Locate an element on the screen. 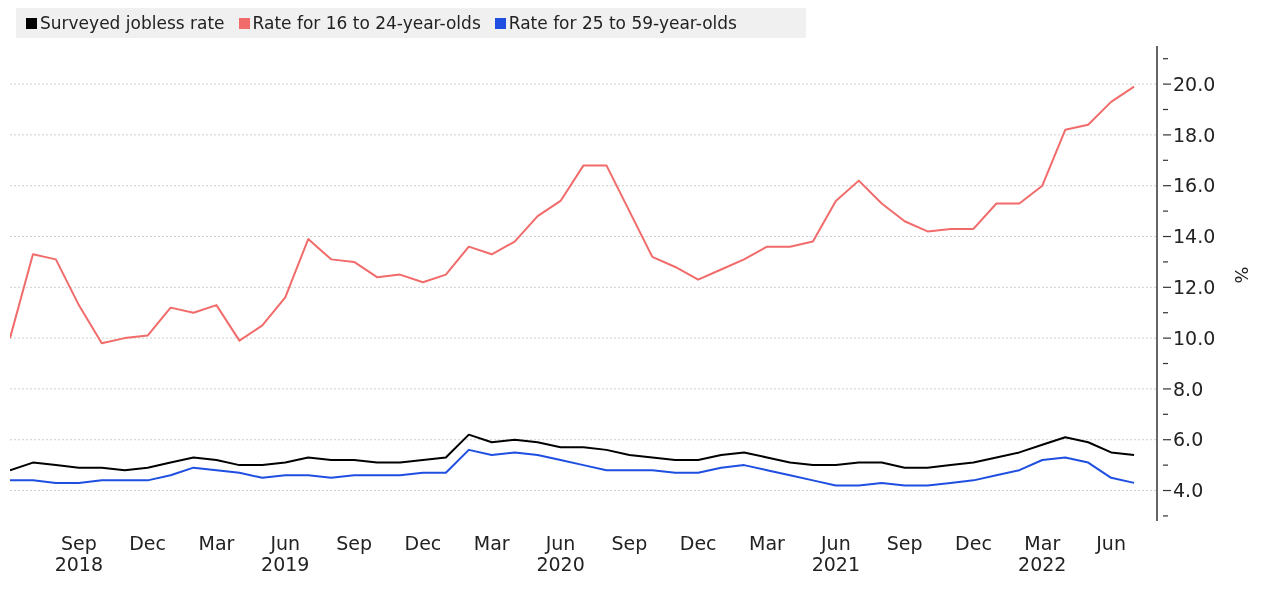  y-tick-label: 18.0 is located at coordinates (1194, 134).